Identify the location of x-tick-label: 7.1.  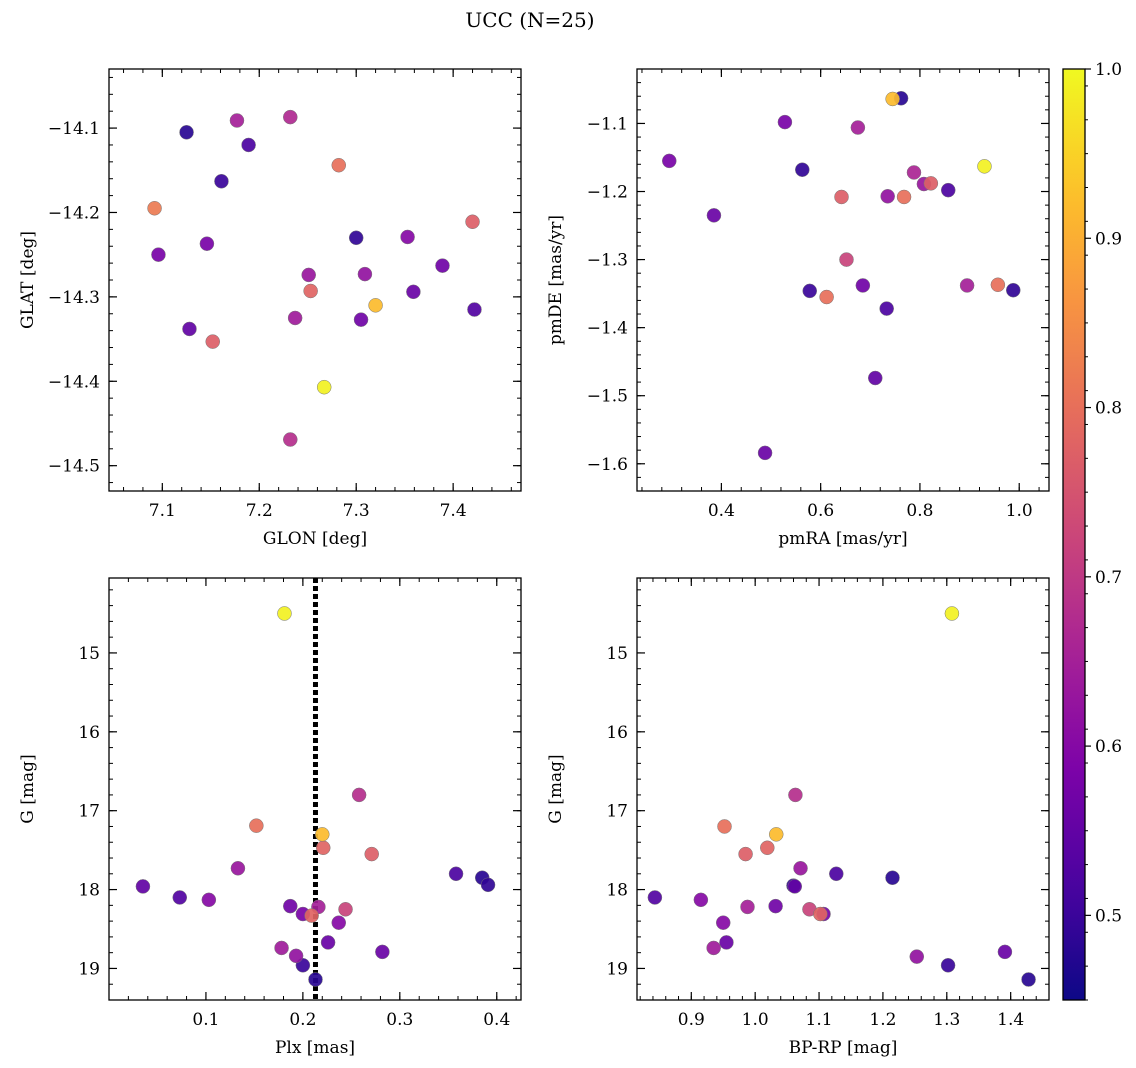
(162, 511).